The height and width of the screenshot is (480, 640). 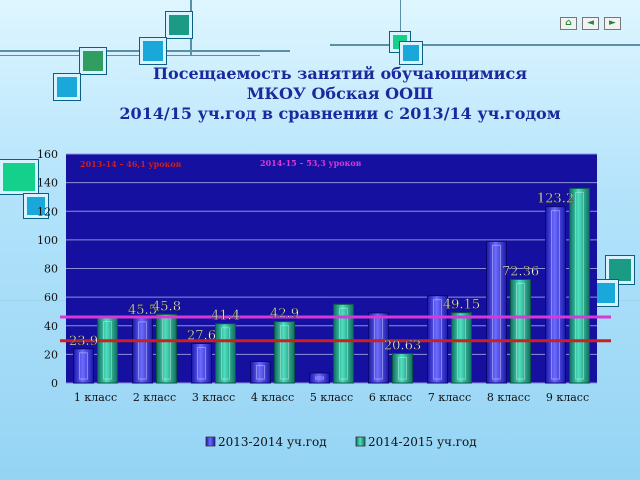 What do you see at coordinates (461, 305) in the screenshot?
I see `data-label: 49.15` at bounding box center [461, 305].